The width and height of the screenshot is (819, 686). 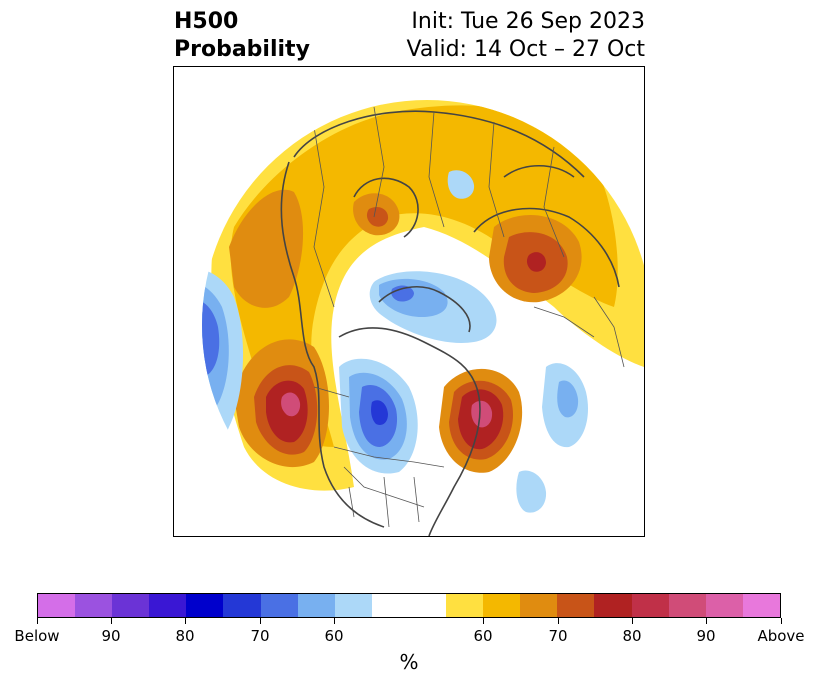 What do you see at coordinates (379, 412) in the screenshot?
I see `below-max-canada` at bounding box center [379, 412].